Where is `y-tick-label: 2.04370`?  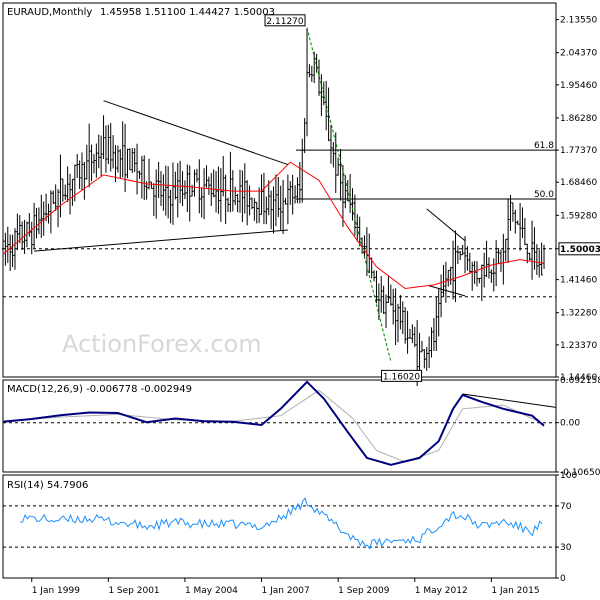
y-tick-label: 2.04370 is located at coordinates (578, 54).